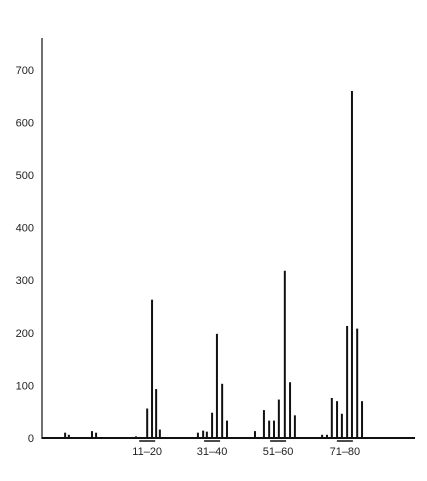  What do you see at coordinates (345, 452) in the screenshot?
I see `x-tick-label: 71–80` at bounding box center [345, 452].